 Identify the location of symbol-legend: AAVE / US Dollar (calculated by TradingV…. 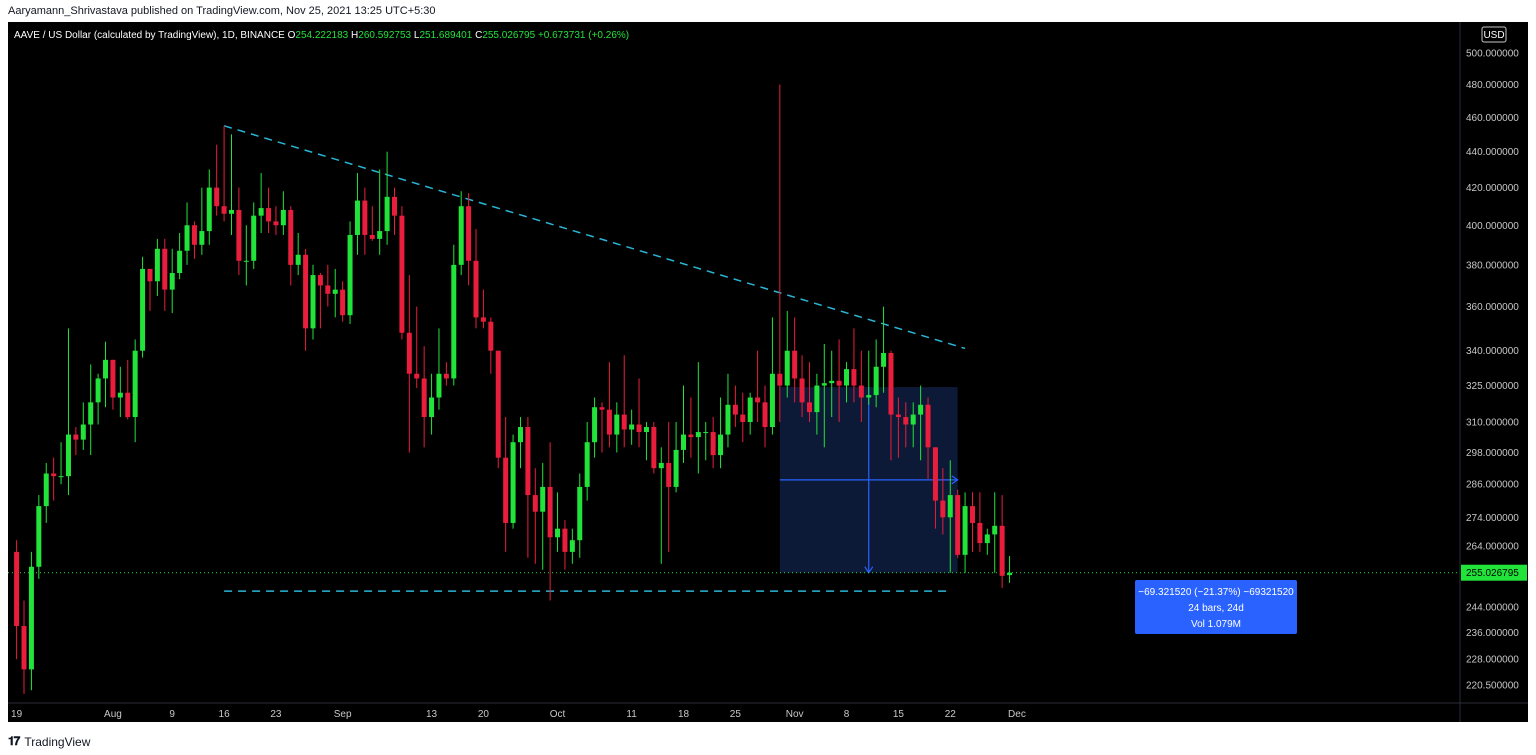
(321, 35).